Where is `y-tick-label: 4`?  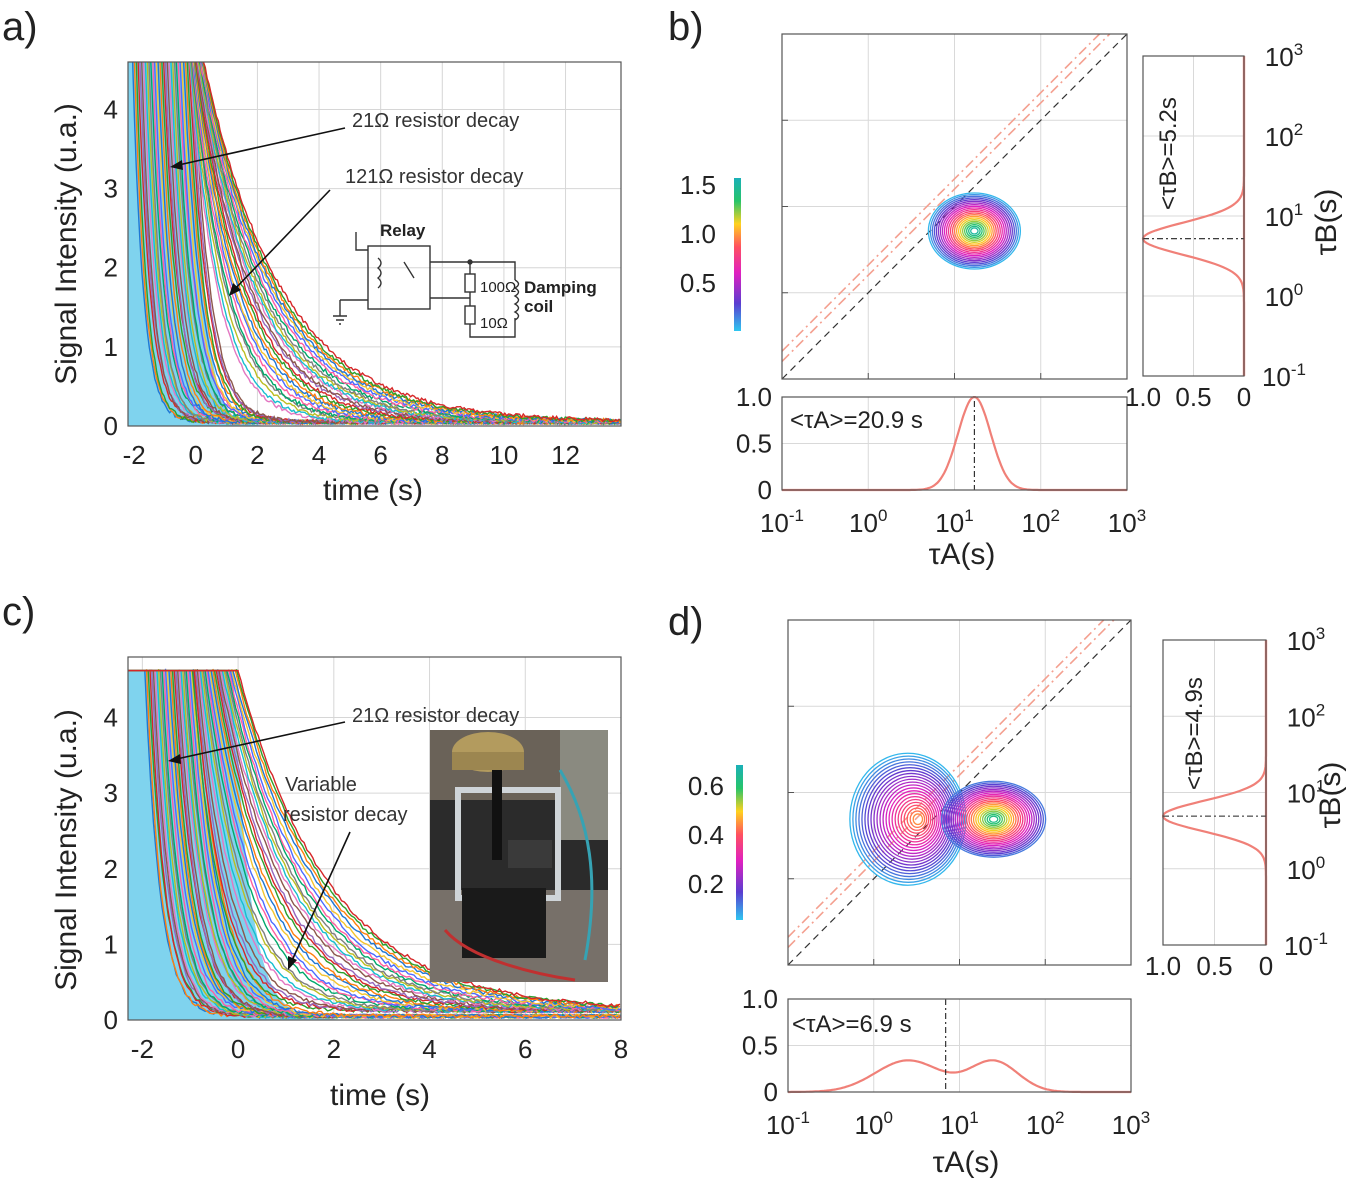
y-tick-label: 4 is located at coordinates (111, 109).